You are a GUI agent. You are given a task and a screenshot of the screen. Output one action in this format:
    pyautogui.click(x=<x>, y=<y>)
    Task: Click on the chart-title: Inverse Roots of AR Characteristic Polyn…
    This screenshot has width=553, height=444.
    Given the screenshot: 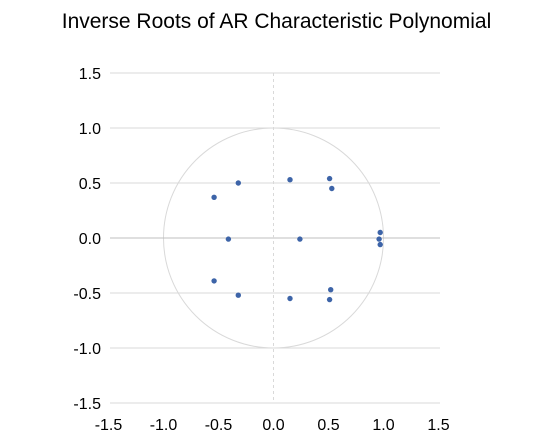 What is the action you would take?
    pyautogui.click(x=276, y=21)
    